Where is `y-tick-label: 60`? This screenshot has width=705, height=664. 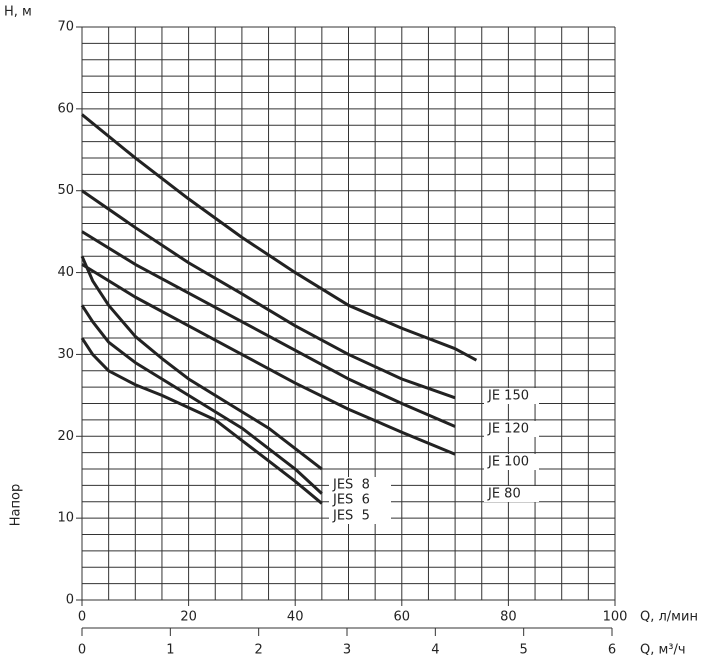
y-tick-label: 60 is located at coordinates (65, 108).